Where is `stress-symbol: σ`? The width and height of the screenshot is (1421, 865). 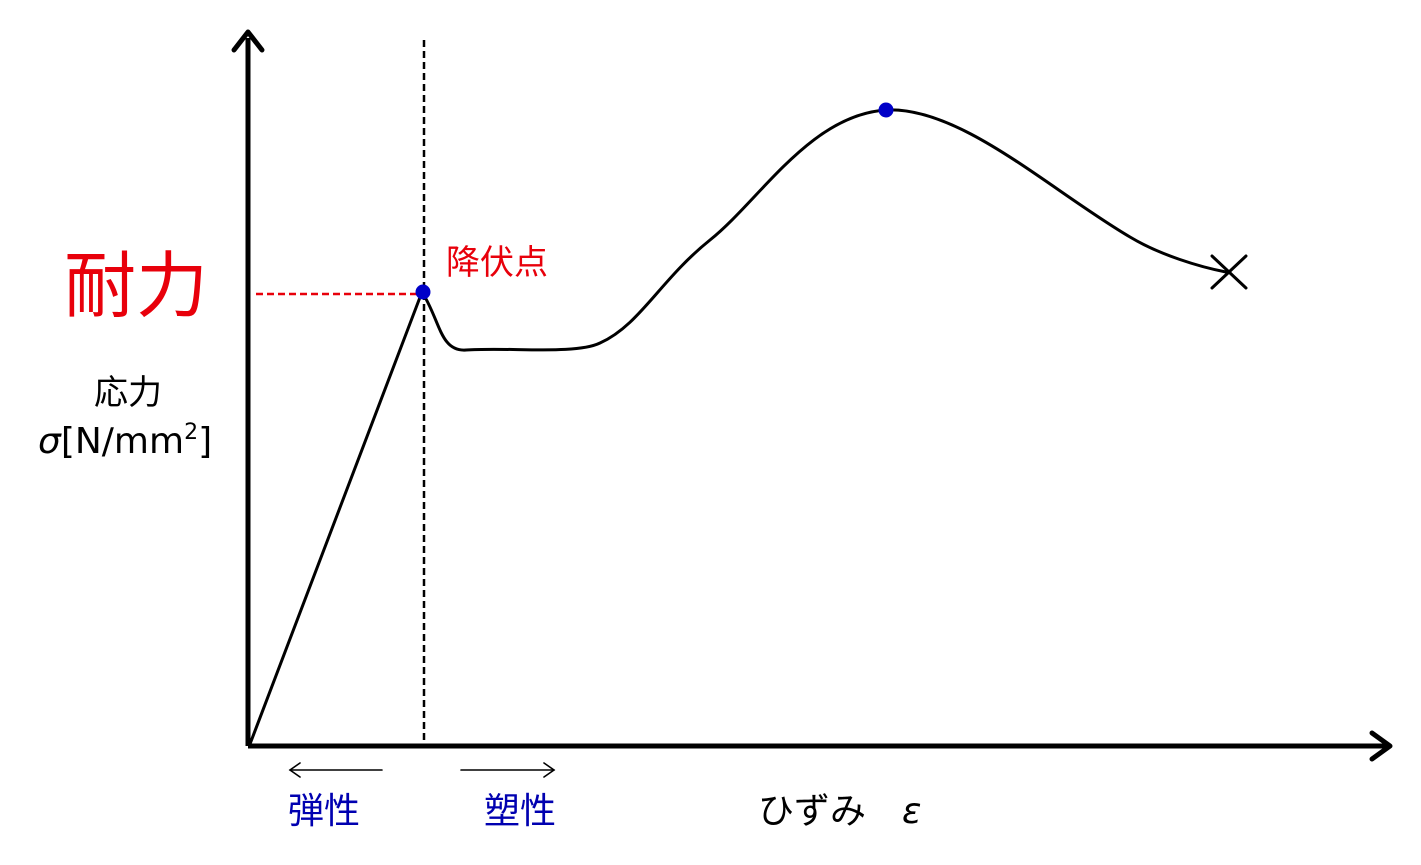
stress-symbol: σ is located at coordinates (49, 441).